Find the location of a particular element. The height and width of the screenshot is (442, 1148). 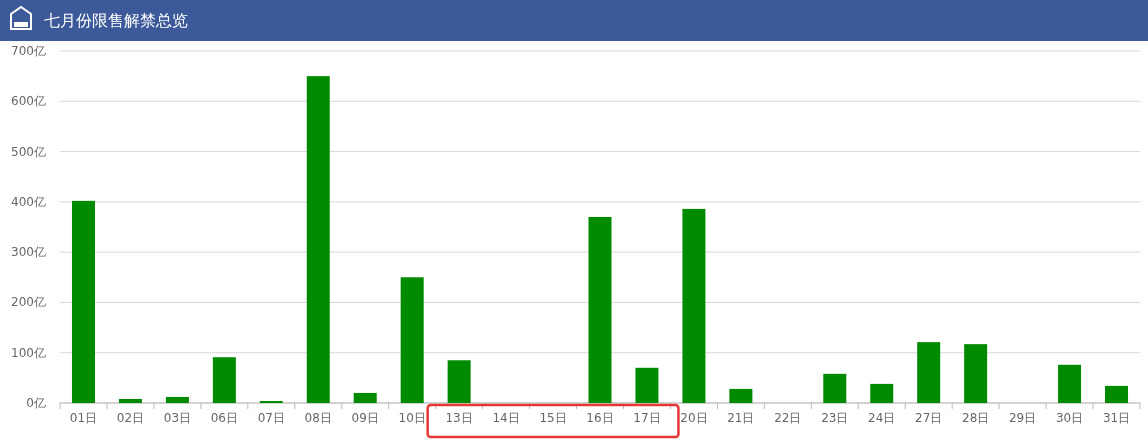

x-tick-label: 30日 is located at coordinates (1069, 418).